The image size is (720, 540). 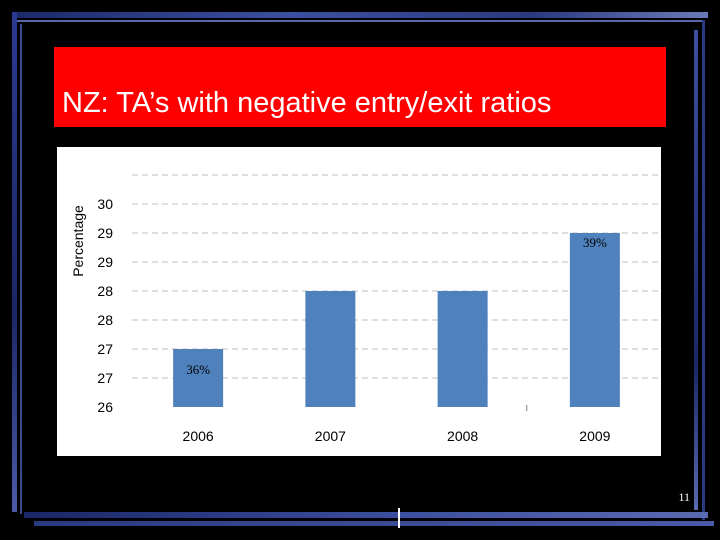 I want to click on top-border-line, so click(x=359, y=21).